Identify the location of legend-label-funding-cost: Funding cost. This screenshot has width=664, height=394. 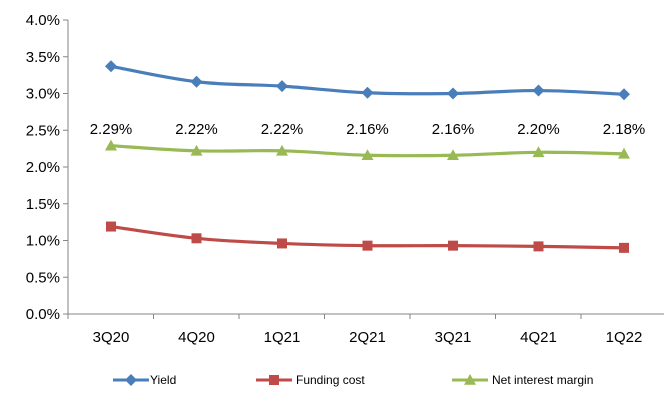
(330, 380).